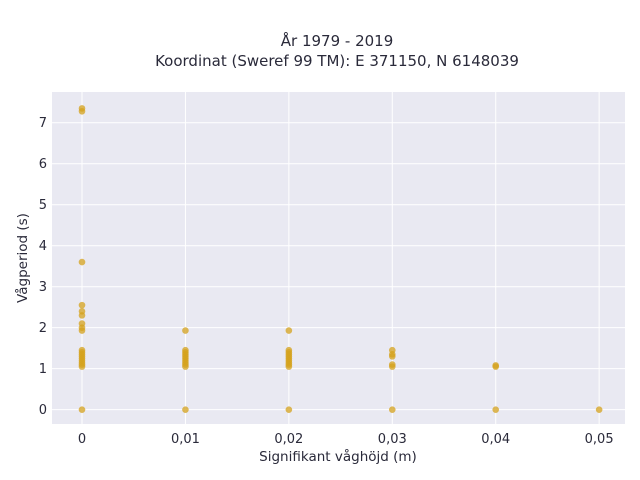 Image resolution: width=640 pixels, height=480 pixels. I want to click on y-tick-label: 0, so click(43, 410).